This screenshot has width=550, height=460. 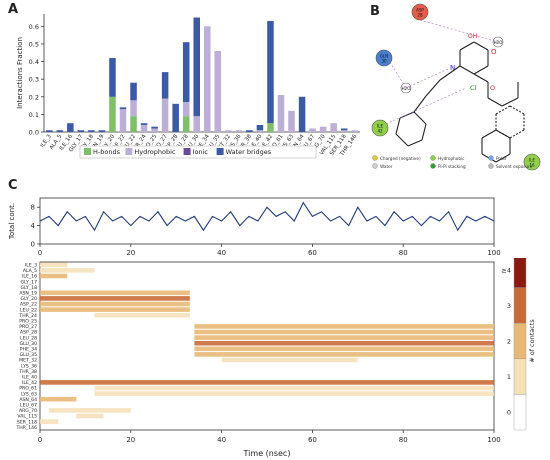 What do you see at coordinates (34, 27) in the screenshot?
I see `y-tick-label: 0.6` at bounding box center [34, 27].